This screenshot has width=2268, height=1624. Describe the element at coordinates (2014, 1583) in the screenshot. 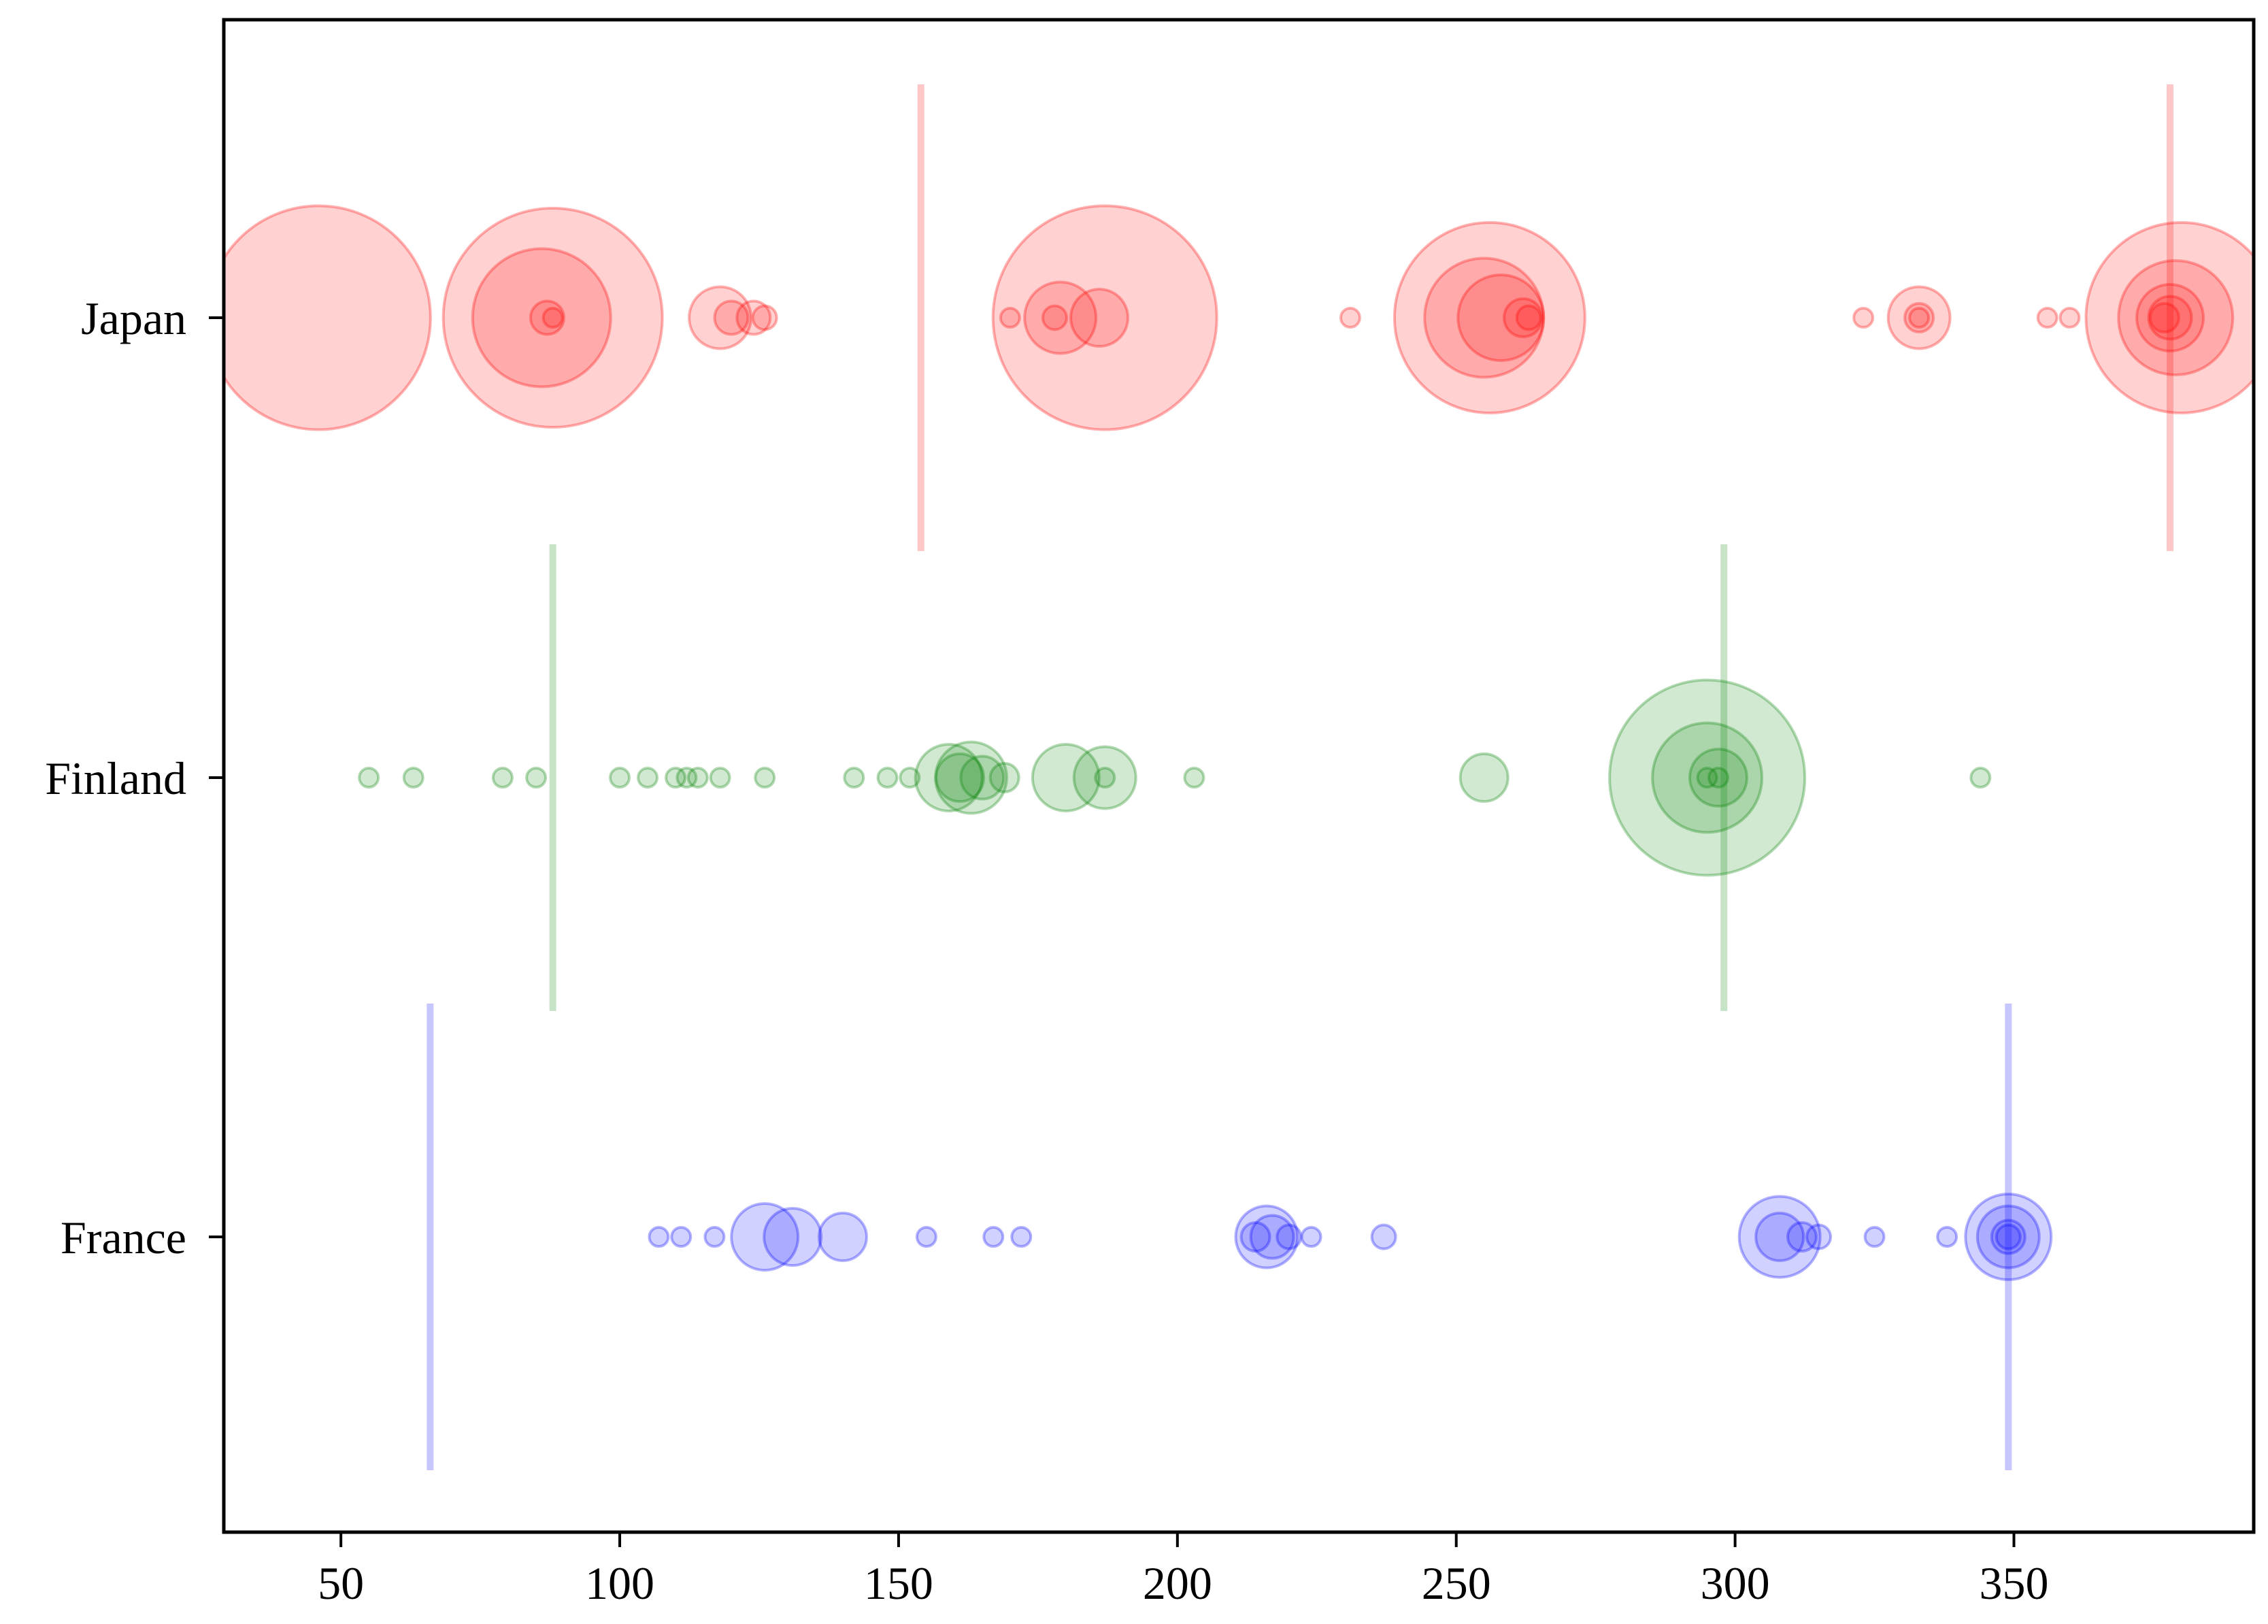

I see `x-tick-label-350: 350` at that location.